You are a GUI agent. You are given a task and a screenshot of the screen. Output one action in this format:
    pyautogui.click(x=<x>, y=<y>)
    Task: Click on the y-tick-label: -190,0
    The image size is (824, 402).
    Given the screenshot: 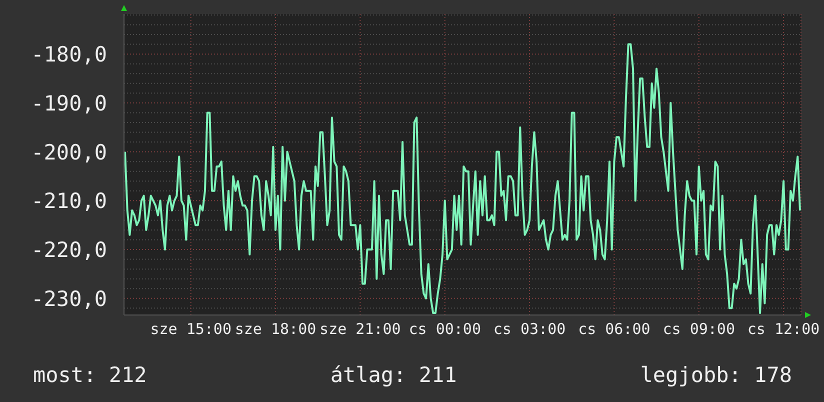 What is the action you would take?
    pyautogui.click(x=69, y=103)
    